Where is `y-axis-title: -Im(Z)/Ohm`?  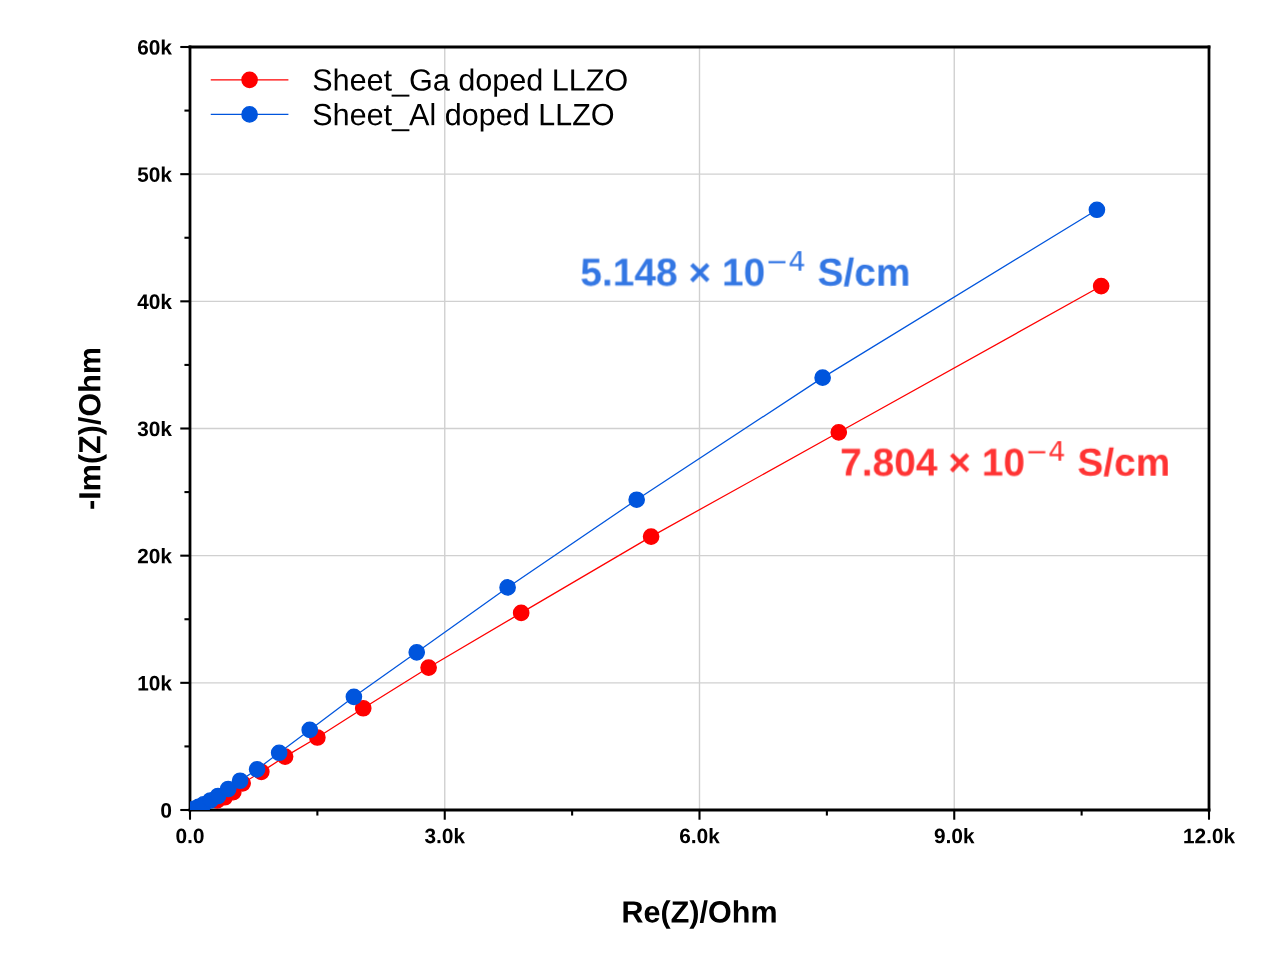
y-axis-title: -Im(Z)/Ohm is located at coordinates (92, 428).